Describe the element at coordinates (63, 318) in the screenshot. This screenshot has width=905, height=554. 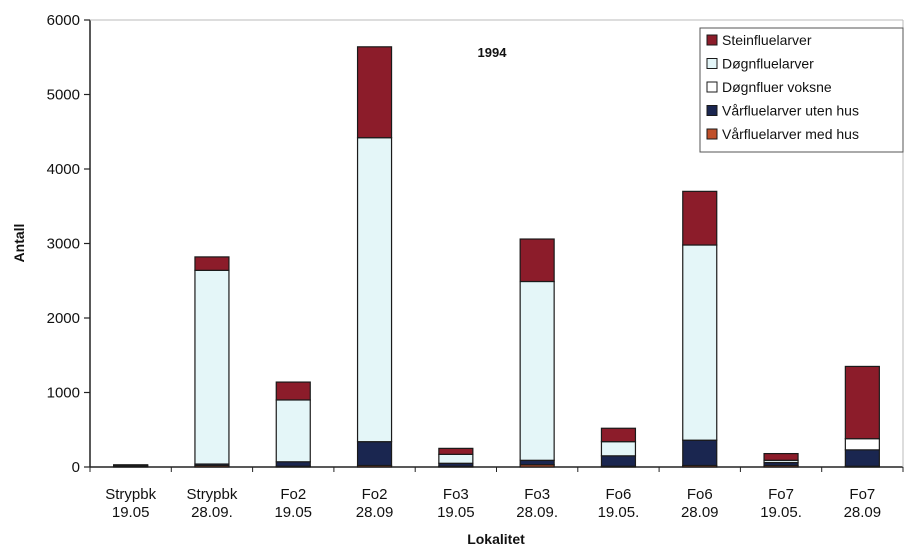
I see `y-tick-label: 2000` at that location.